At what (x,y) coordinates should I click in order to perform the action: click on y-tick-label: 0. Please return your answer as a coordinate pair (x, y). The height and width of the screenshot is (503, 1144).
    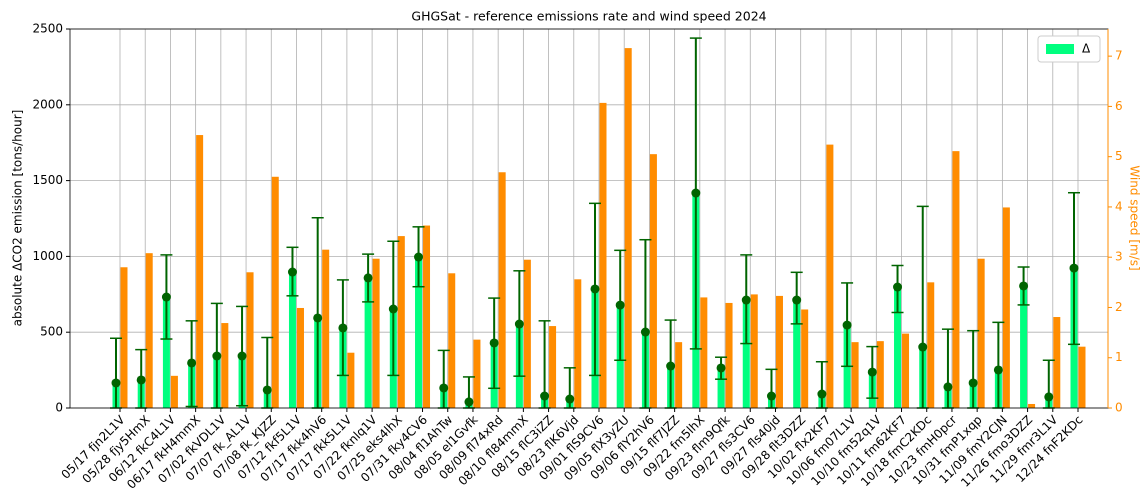
    Looking at the image, I should click on (59, 408).